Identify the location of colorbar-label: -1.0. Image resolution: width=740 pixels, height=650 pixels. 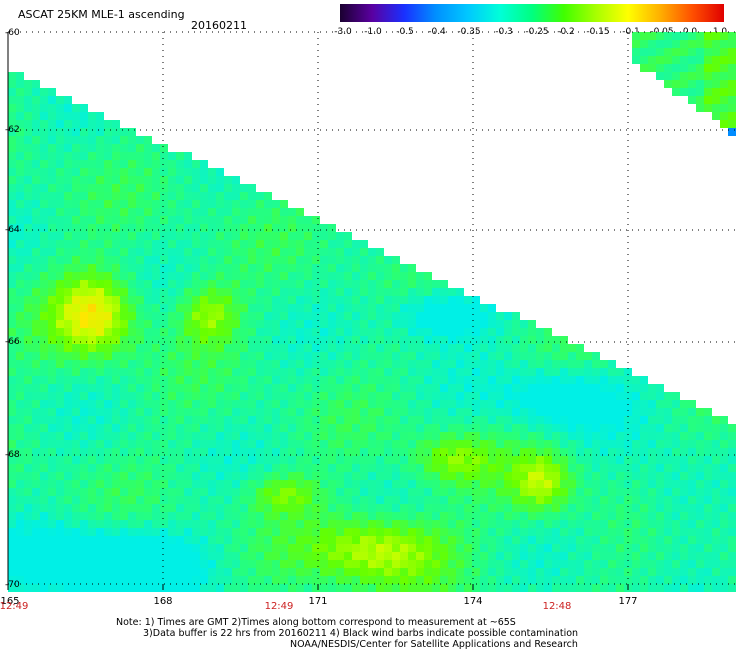
(373, 32).